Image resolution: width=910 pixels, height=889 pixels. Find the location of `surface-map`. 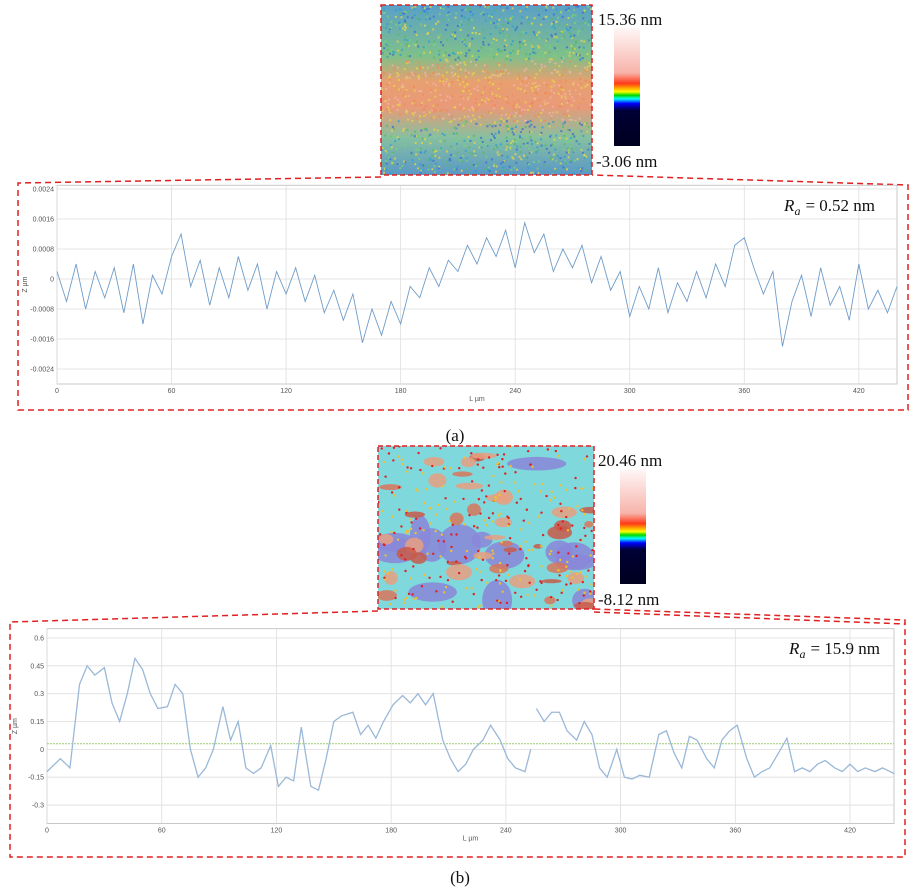

surface-map is located at coordinates (486, 527).